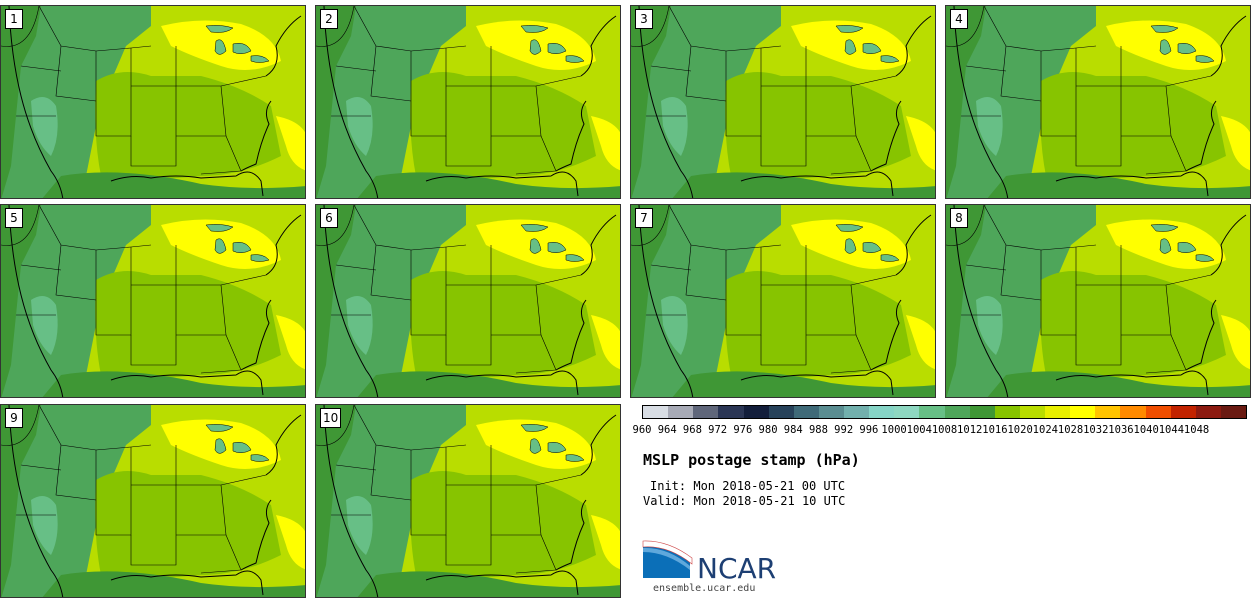 This screenshot has height=598, width=1260. What do you see at coordinates (793, 430) in the screenshot?
I see `colorbar-tick-label: 984` at bounding box center [793, 430].